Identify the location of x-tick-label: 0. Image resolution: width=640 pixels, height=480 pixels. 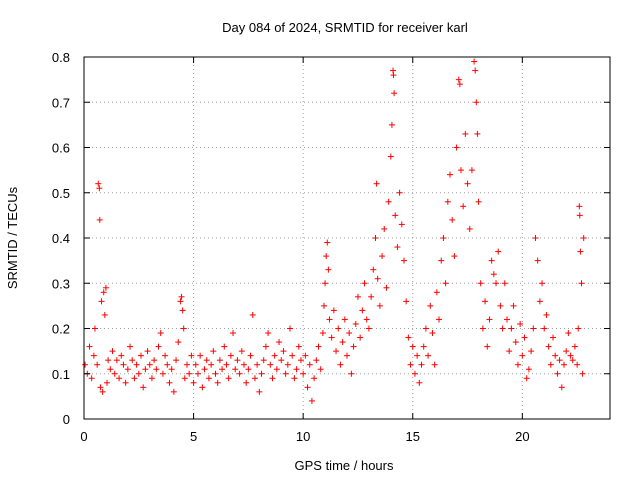
(83, 436).